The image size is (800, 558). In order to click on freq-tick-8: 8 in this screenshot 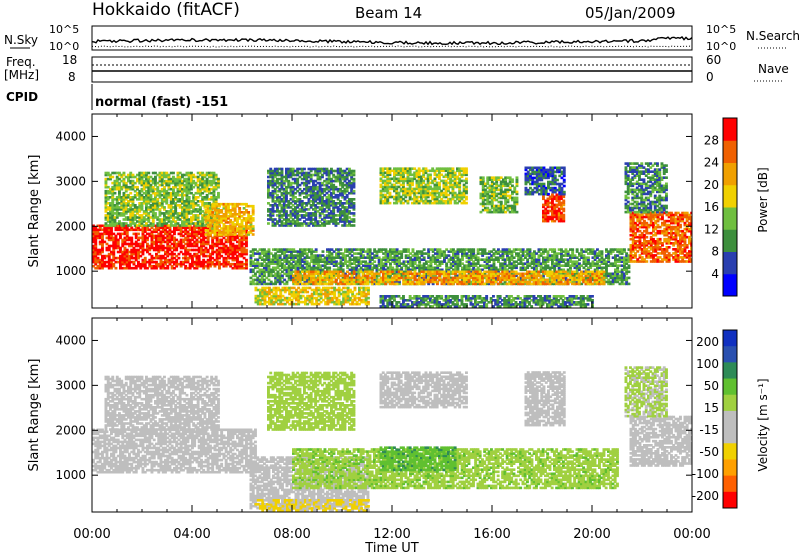, I will do `click(72, 77)`.